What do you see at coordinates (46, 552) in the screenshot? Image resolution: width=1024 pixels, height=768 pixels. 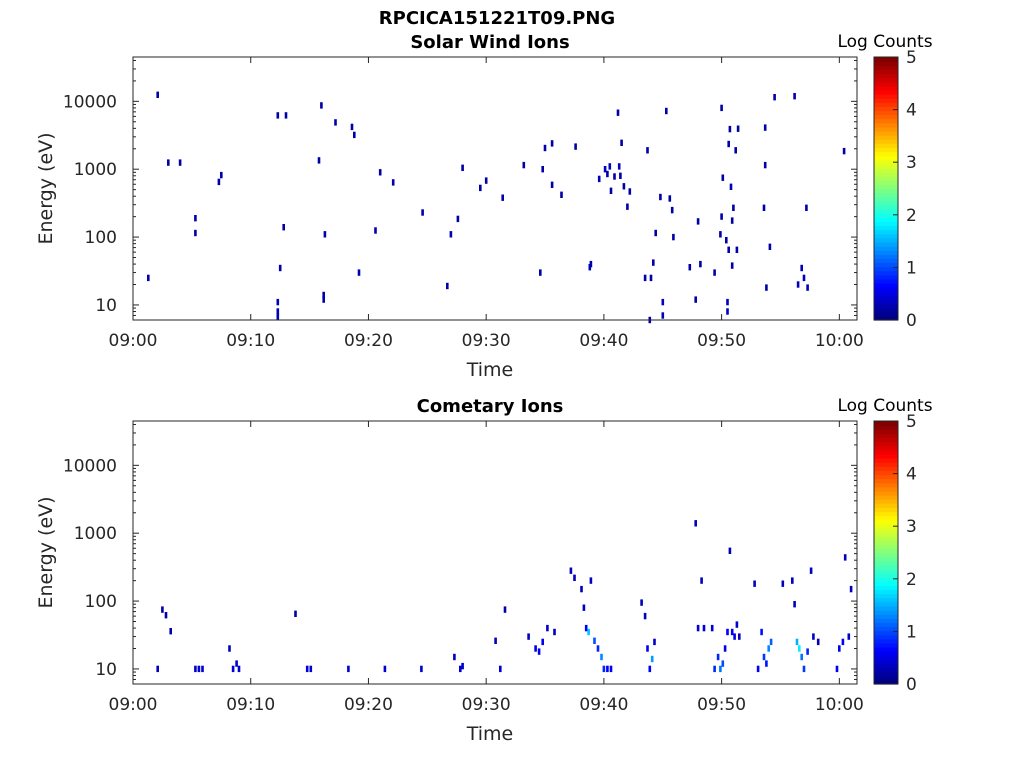 I see `y-axis-label: Energy (eV)` at bounding box center [46, 552].